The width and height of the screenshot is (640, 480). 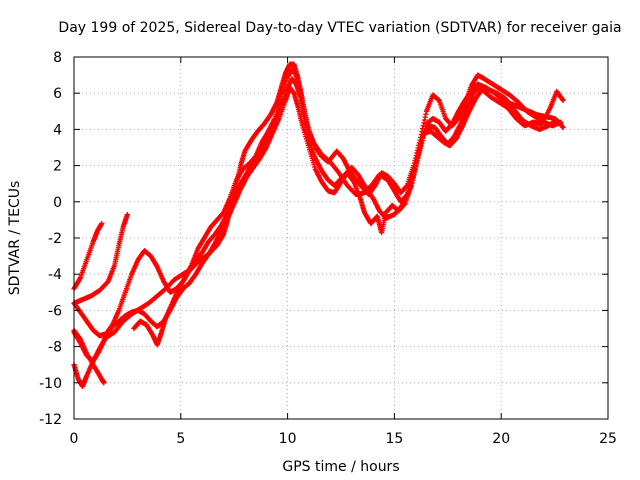 I want to click on y-tick-label: -10, so click(x=50, y=384).